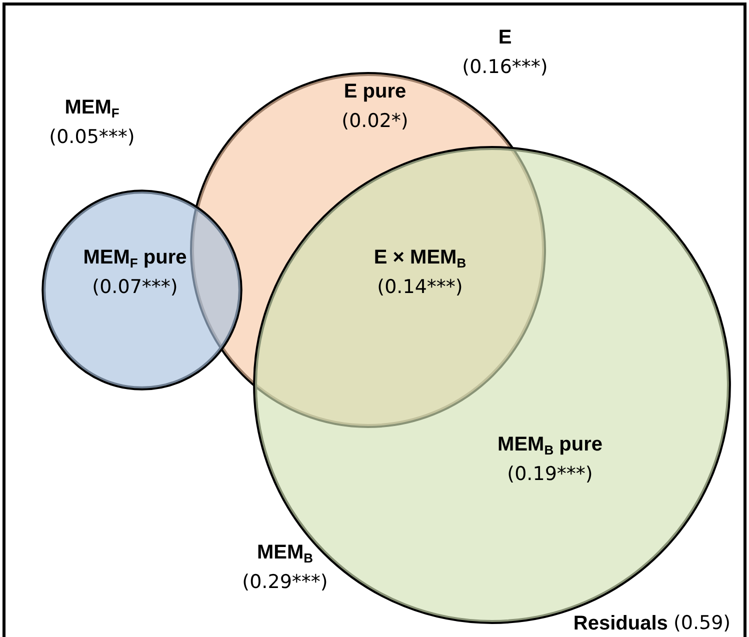  Describe the element at coordinates (375, 121) in the screenshot. I see `data-label: (0.02*)` at that location.